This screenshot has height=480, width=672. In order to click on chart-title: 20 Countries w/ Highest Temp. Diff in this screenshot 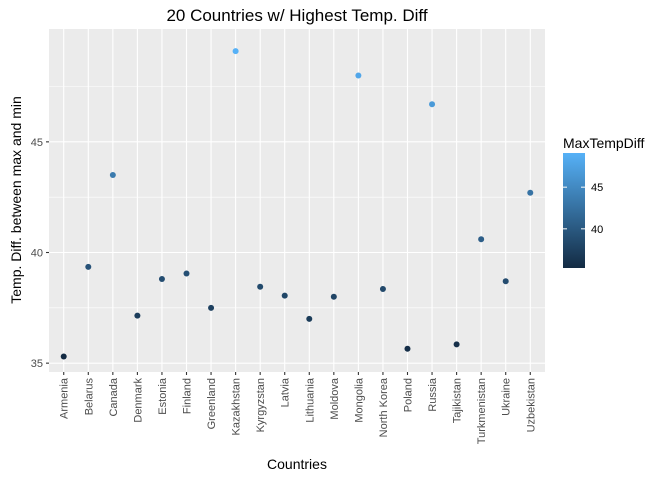, I will do `click(296, 15)`.